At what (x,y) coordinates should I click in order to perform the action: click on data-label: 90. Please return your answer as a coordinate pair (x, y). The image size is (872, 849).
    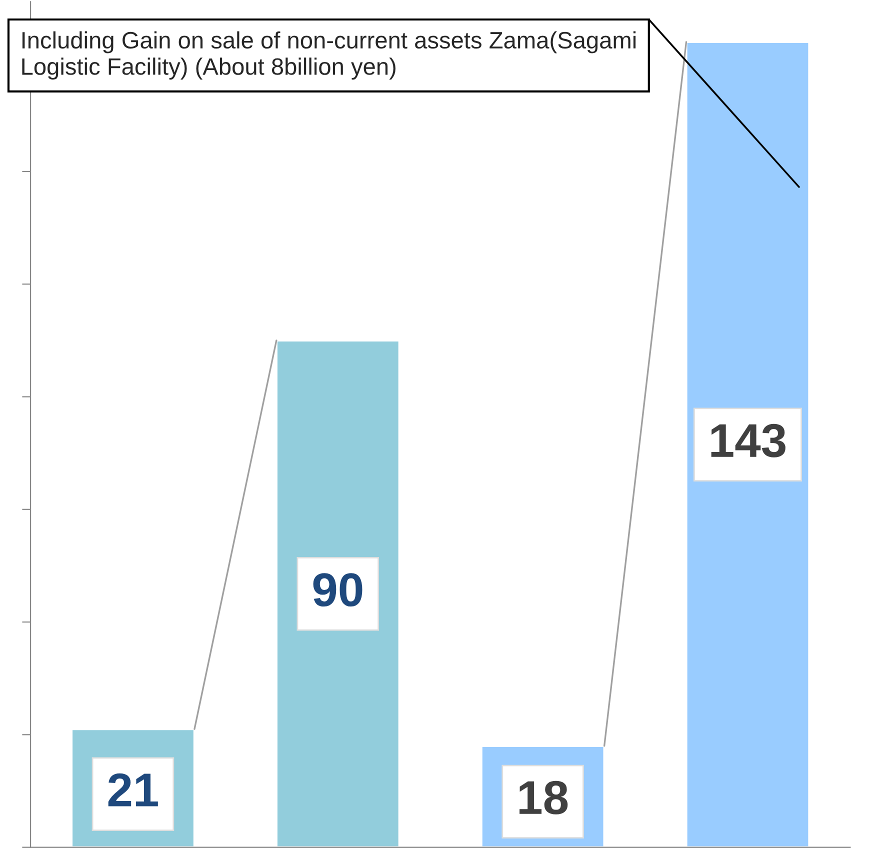
    Looking at the image, I should click on (337, 590).